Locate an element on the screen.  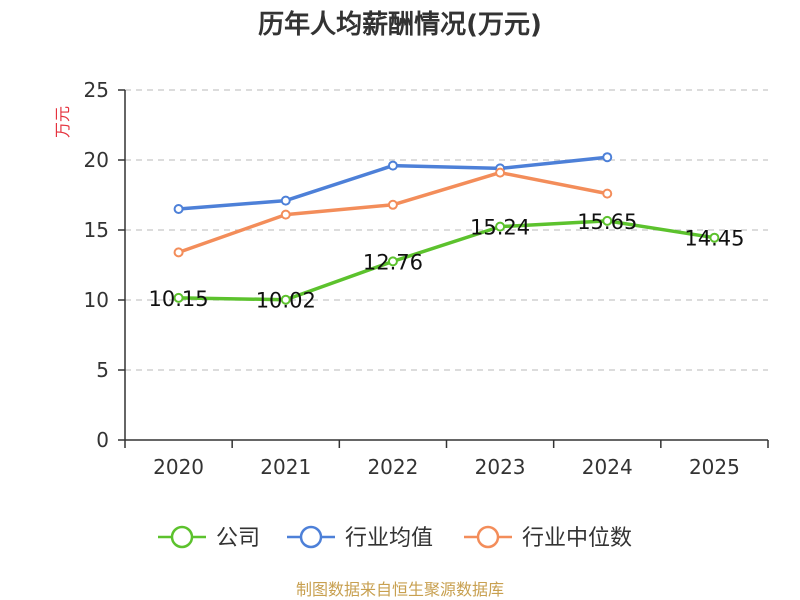
y-tick-label: 15 is located at coordinates (96, 230).